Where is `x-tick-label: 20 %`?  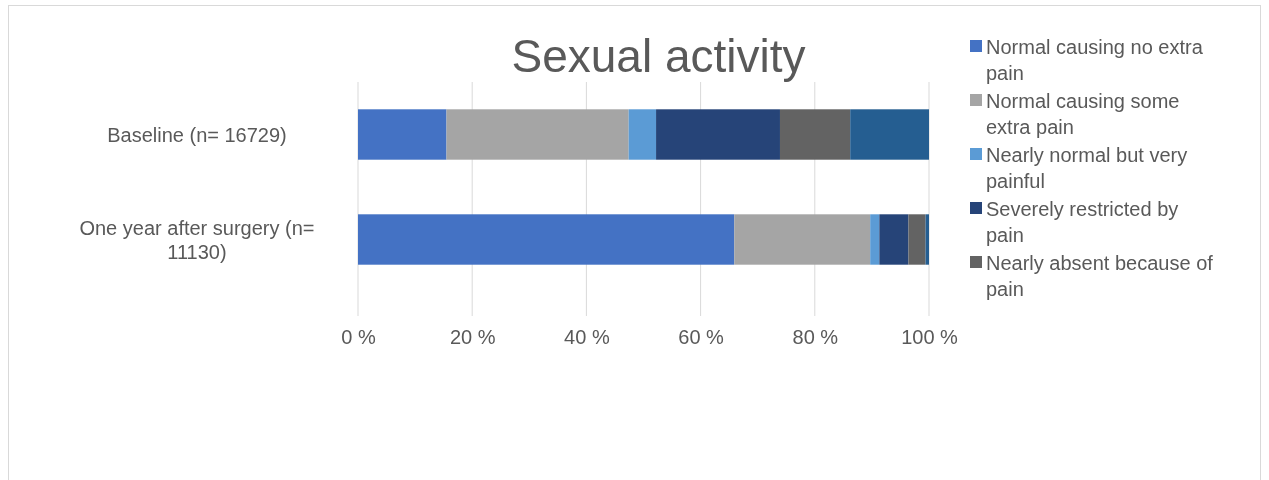 x-tick-label: 20 % is located at coordinates (472, 337).